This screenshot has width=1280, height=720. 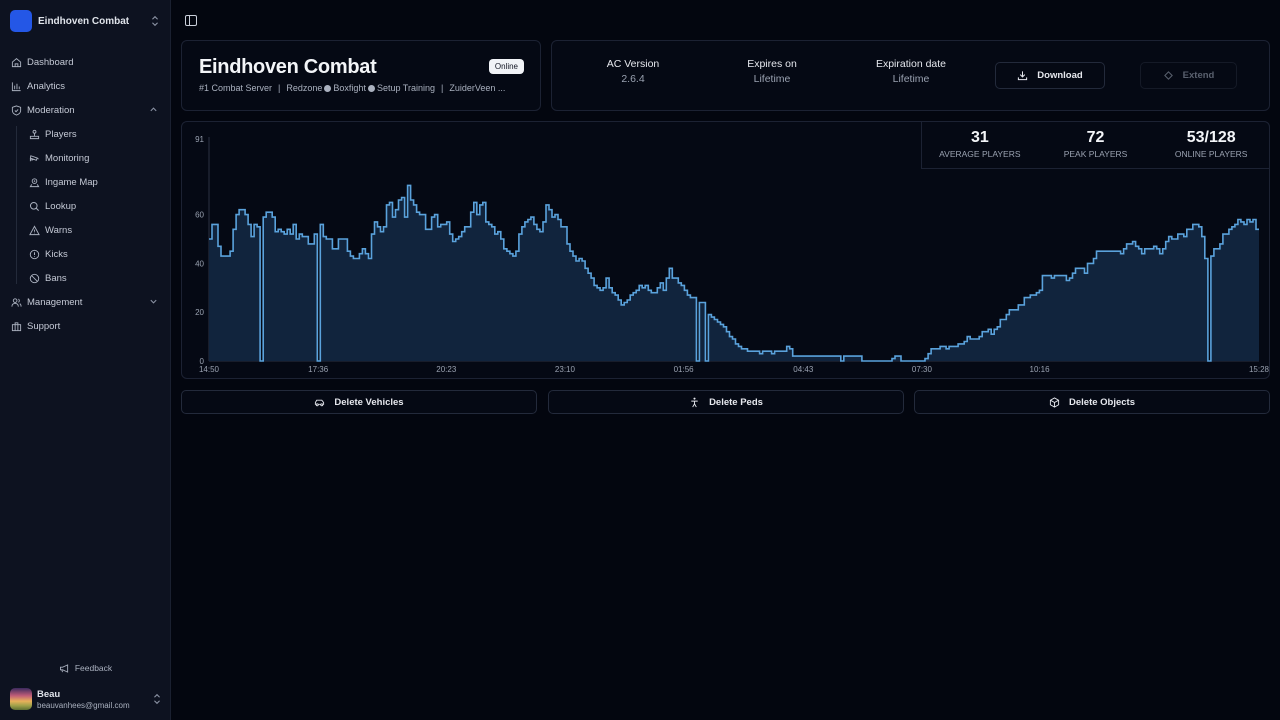 I want to click on status-badge: Online, so click(x=506, y=66).